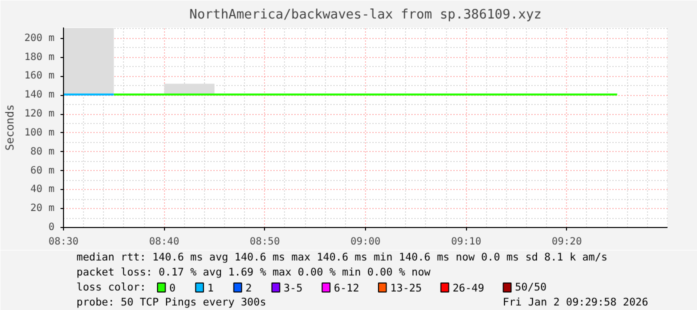 The width and height of the screenshot is (697, 310). Describe the element at coordinates (365, 15) in the screenshot. I see `chart-title: NorthAmerica/backwaves-lax from sp.386109.xyz` at that location.